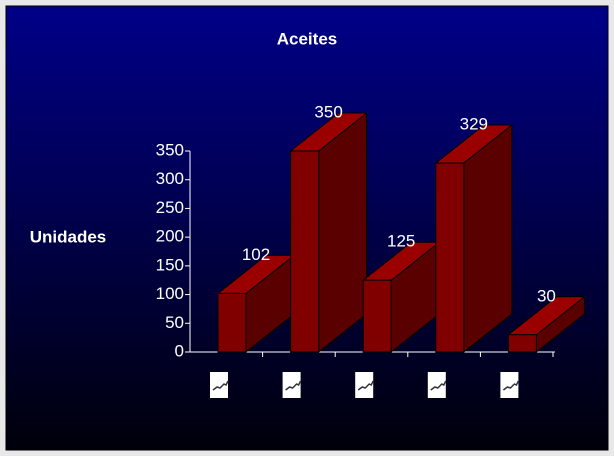 The width and height of the screenshot is (614, 456). Describe the element at coordinates (170, 207) in the screenshot. I see `y-tick-label: 250` at that location.